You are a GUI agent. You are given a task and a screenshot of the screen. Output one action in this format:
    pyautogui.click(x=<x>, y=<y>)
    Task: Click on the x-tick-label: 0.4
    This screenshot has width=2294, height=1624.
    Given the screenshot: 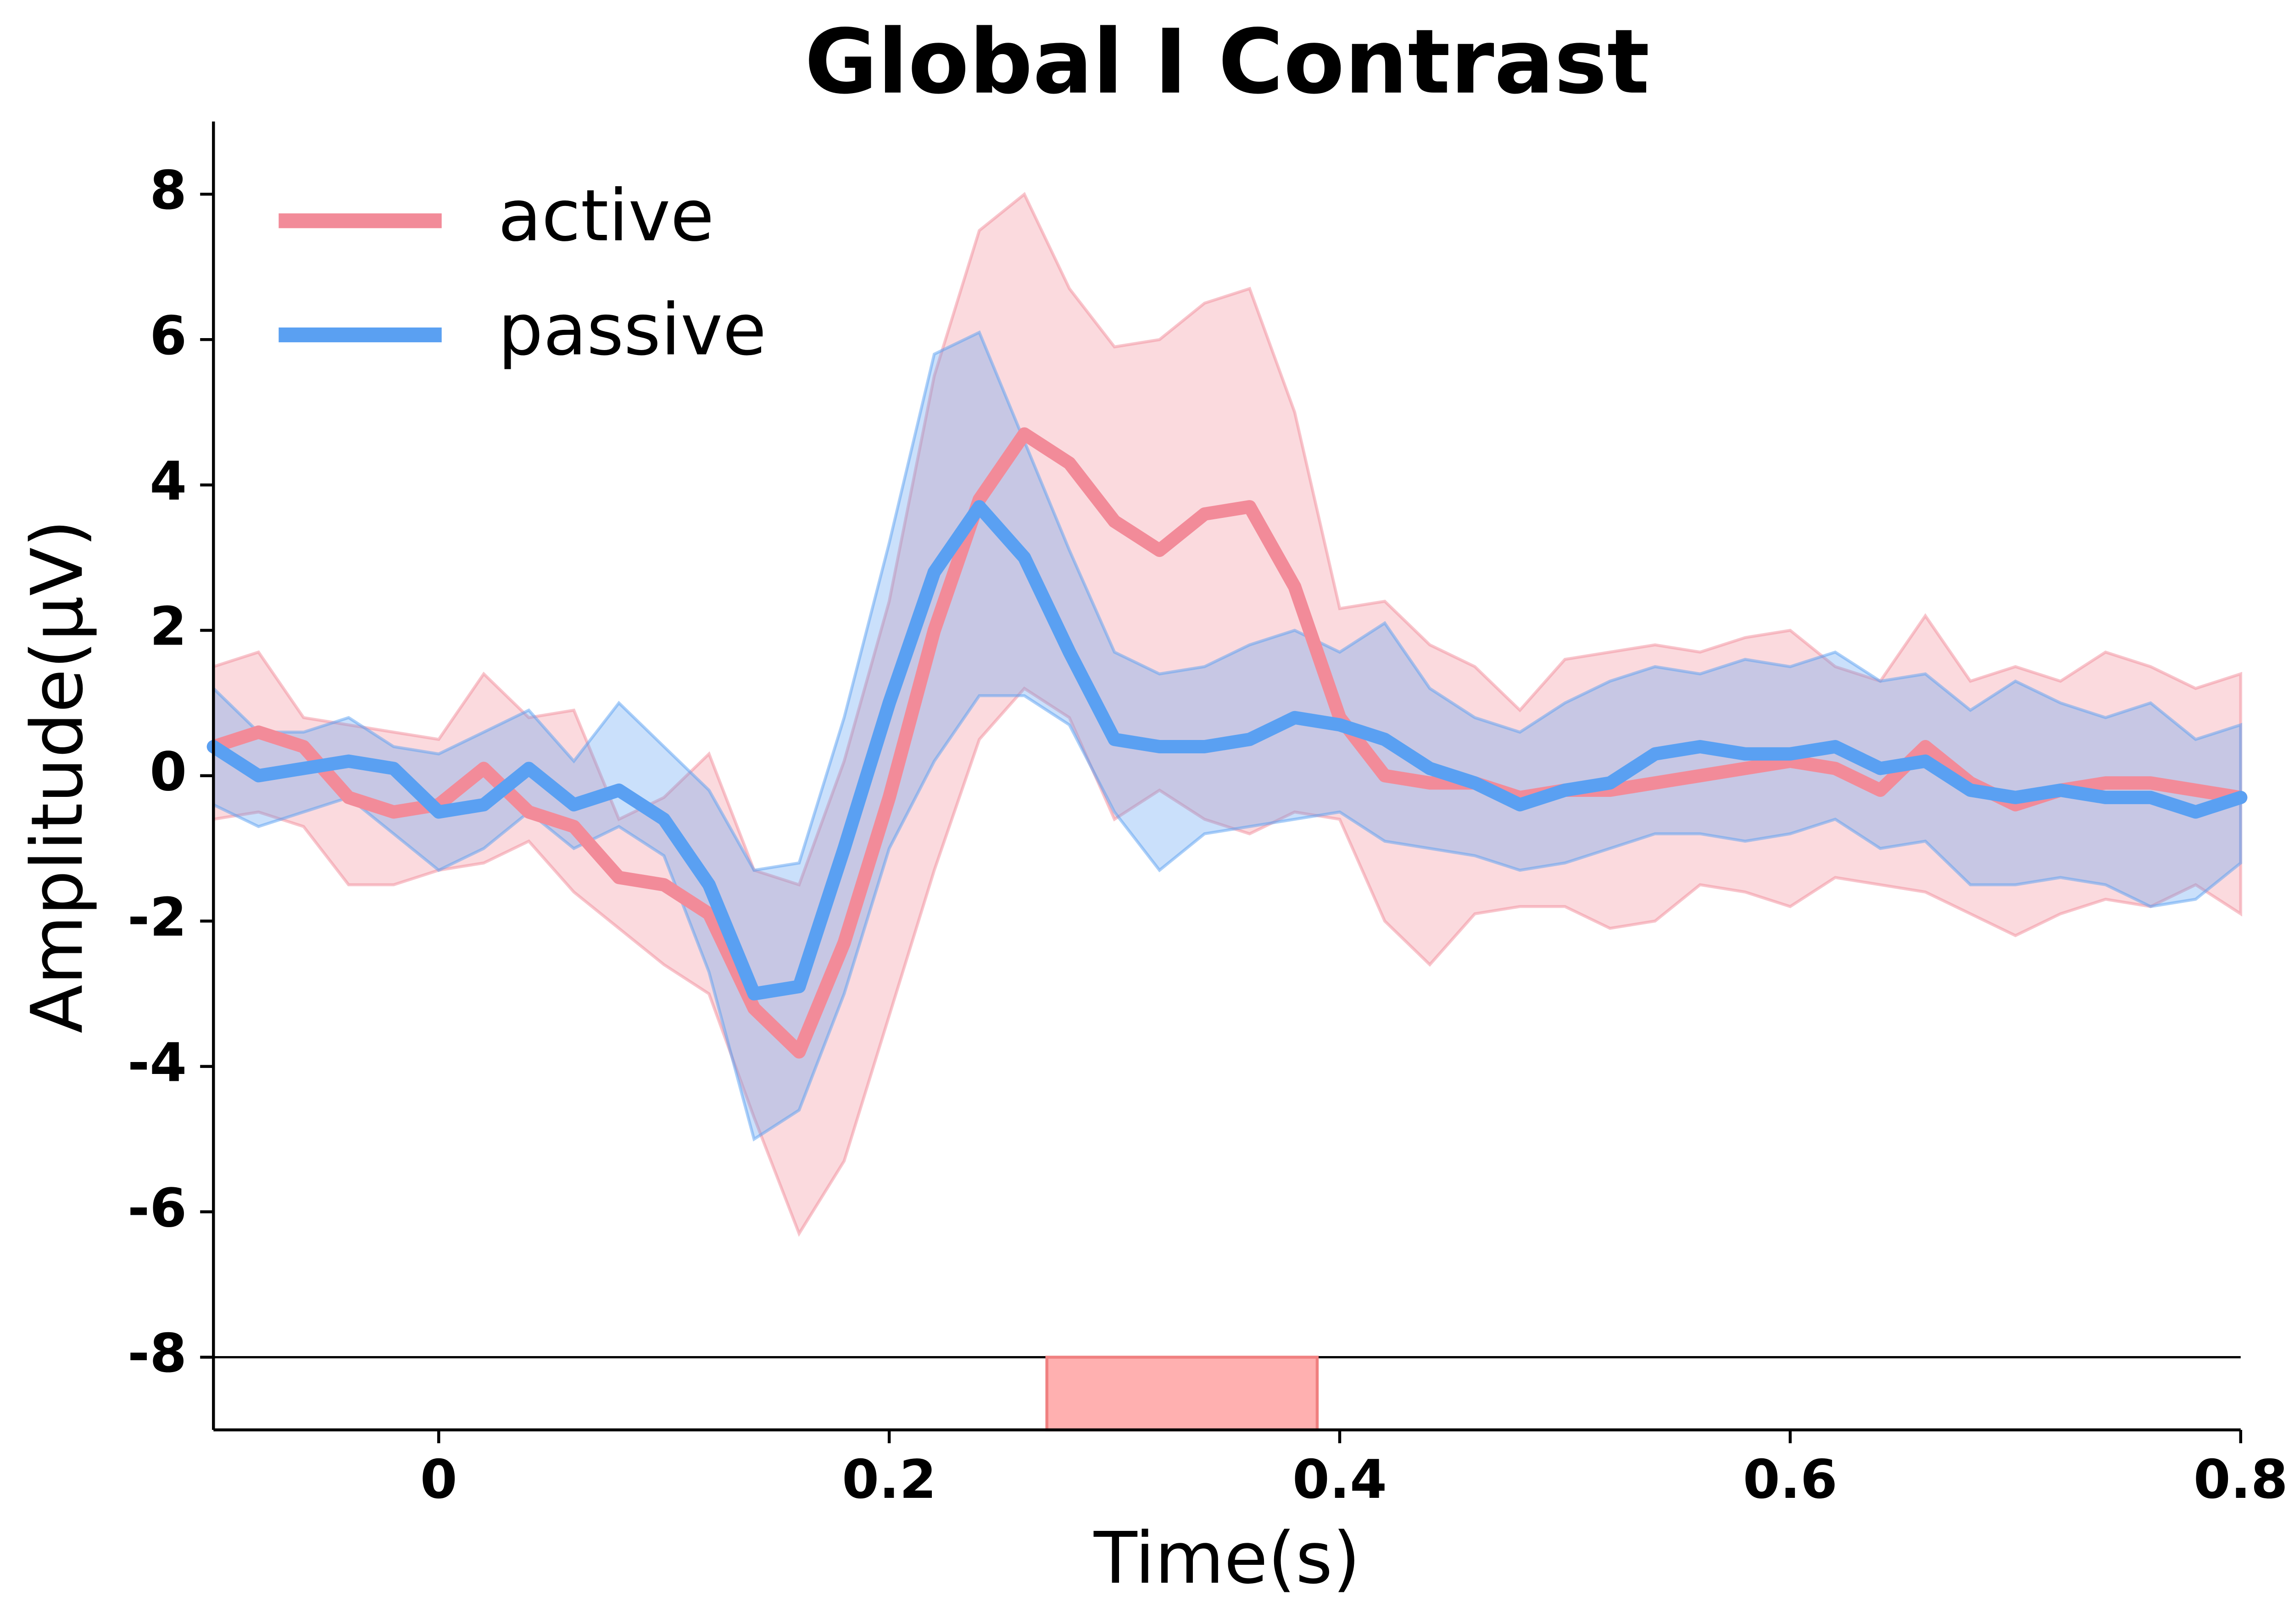 What is the action you would take?
    pyautogui.click(x=1339, y=1480)
    